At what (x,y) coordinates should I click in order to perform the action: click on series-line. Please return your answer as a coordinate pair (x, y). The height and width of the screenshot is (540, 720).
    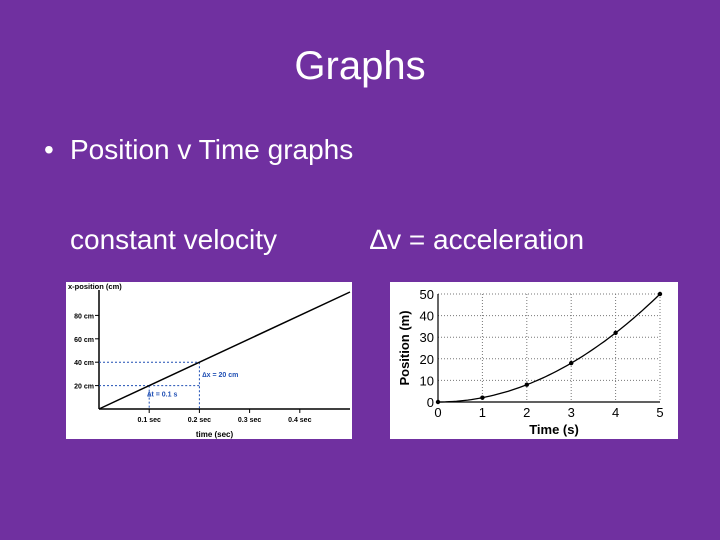
    Looking at the image, I should click on (224, 350).